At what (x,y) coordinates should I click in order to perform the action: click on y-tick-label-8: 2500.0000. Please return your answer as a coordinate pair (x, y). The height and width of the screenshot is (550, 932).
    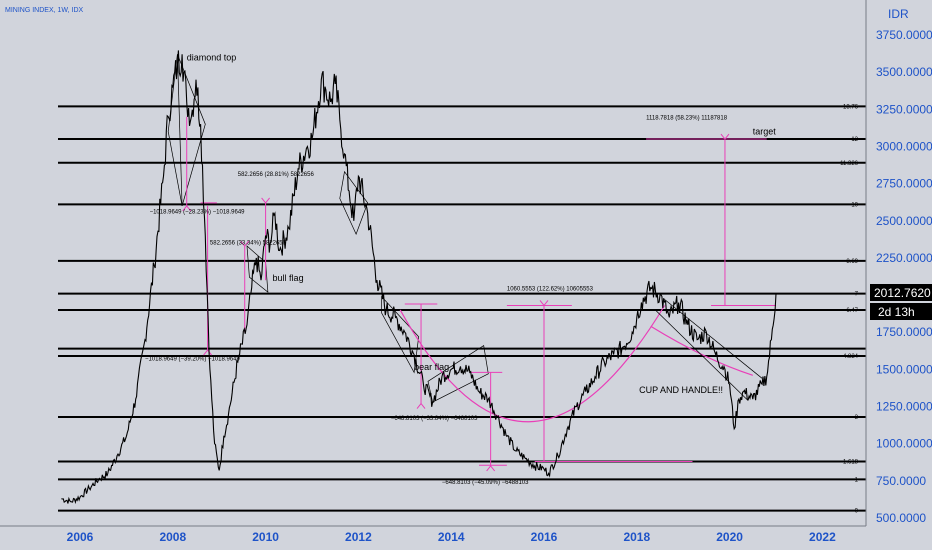
    Looking at the image, I should click on (904, 221).